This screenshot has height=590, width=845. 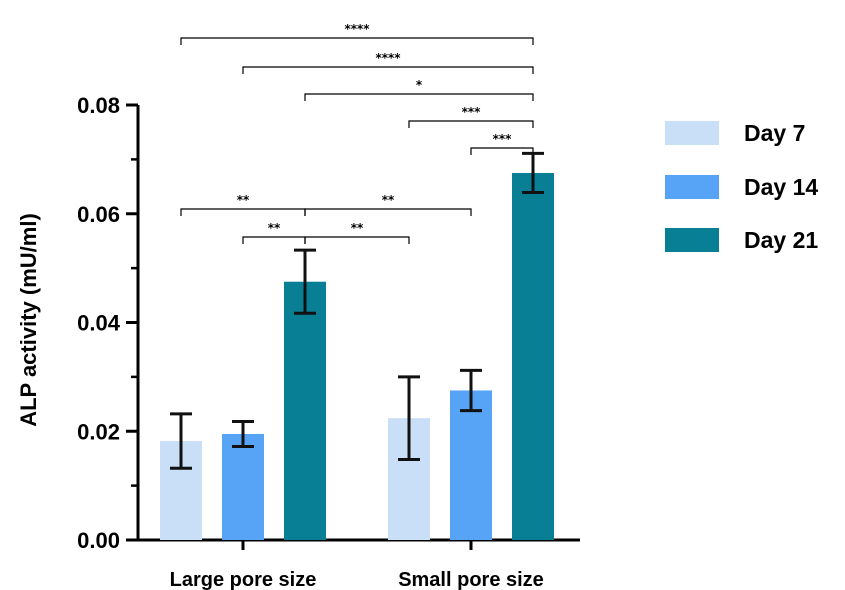 I want to click on legend: Day 7 Day 14 Day 21, so click(x=741, y=186).